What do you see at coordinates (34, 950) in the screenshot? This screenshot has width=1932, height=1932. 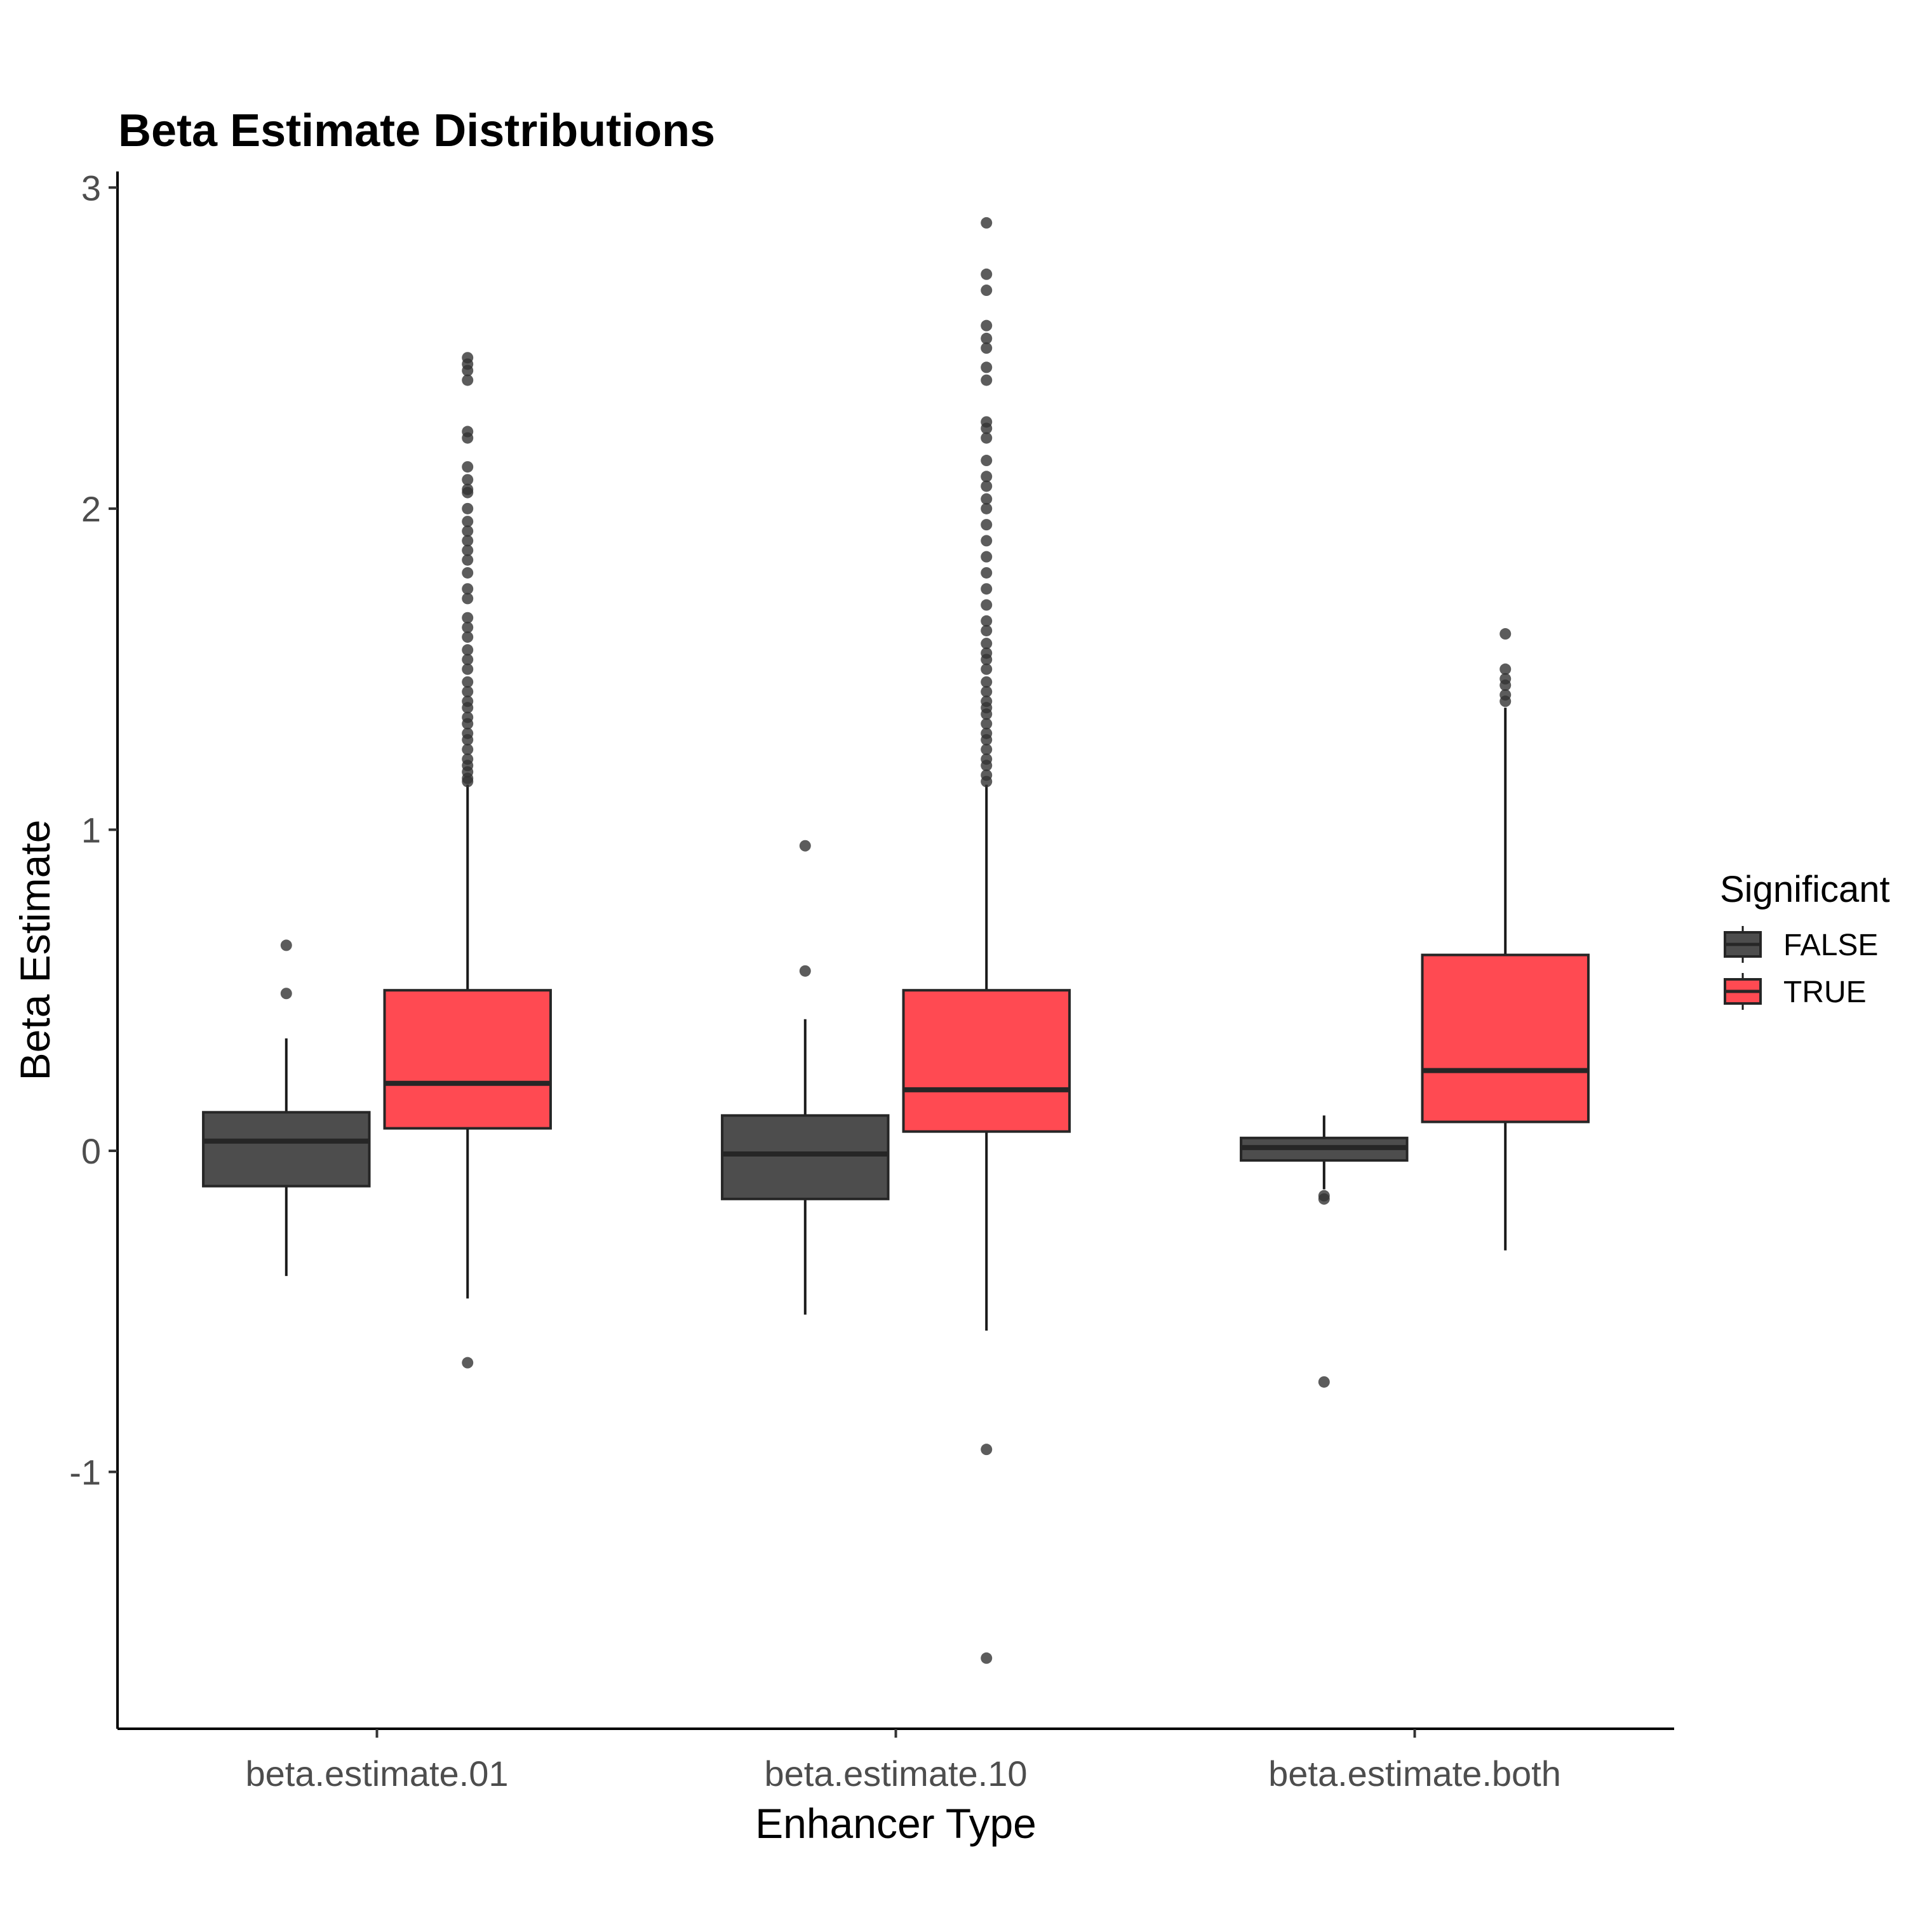 I see `y-axis-title: Beta Estimate` at bounding box center [34, 950].